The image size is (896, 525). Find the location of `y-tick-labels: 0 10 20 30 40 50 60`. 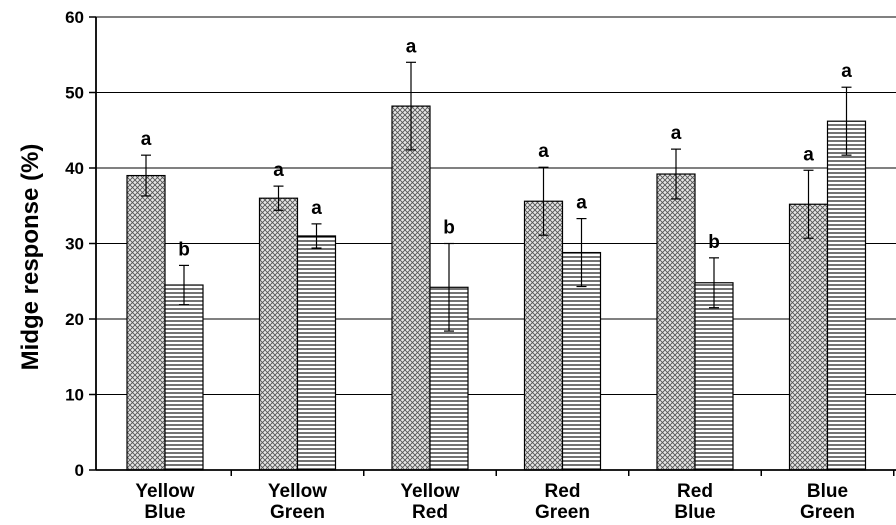

y-tick-labels: 0 10 20 30 40 50 60 is located at coordinates (74, 244).